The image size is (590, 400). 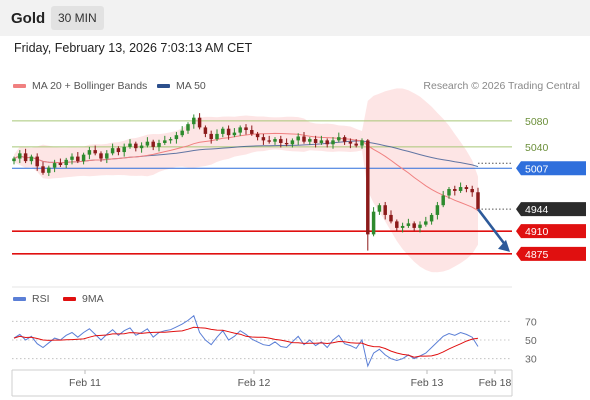 What do you see at coordinates (254, 383) in the screenshot?
I see `x-tick-label-1: Feb 12` at bounding box center [254, 383].